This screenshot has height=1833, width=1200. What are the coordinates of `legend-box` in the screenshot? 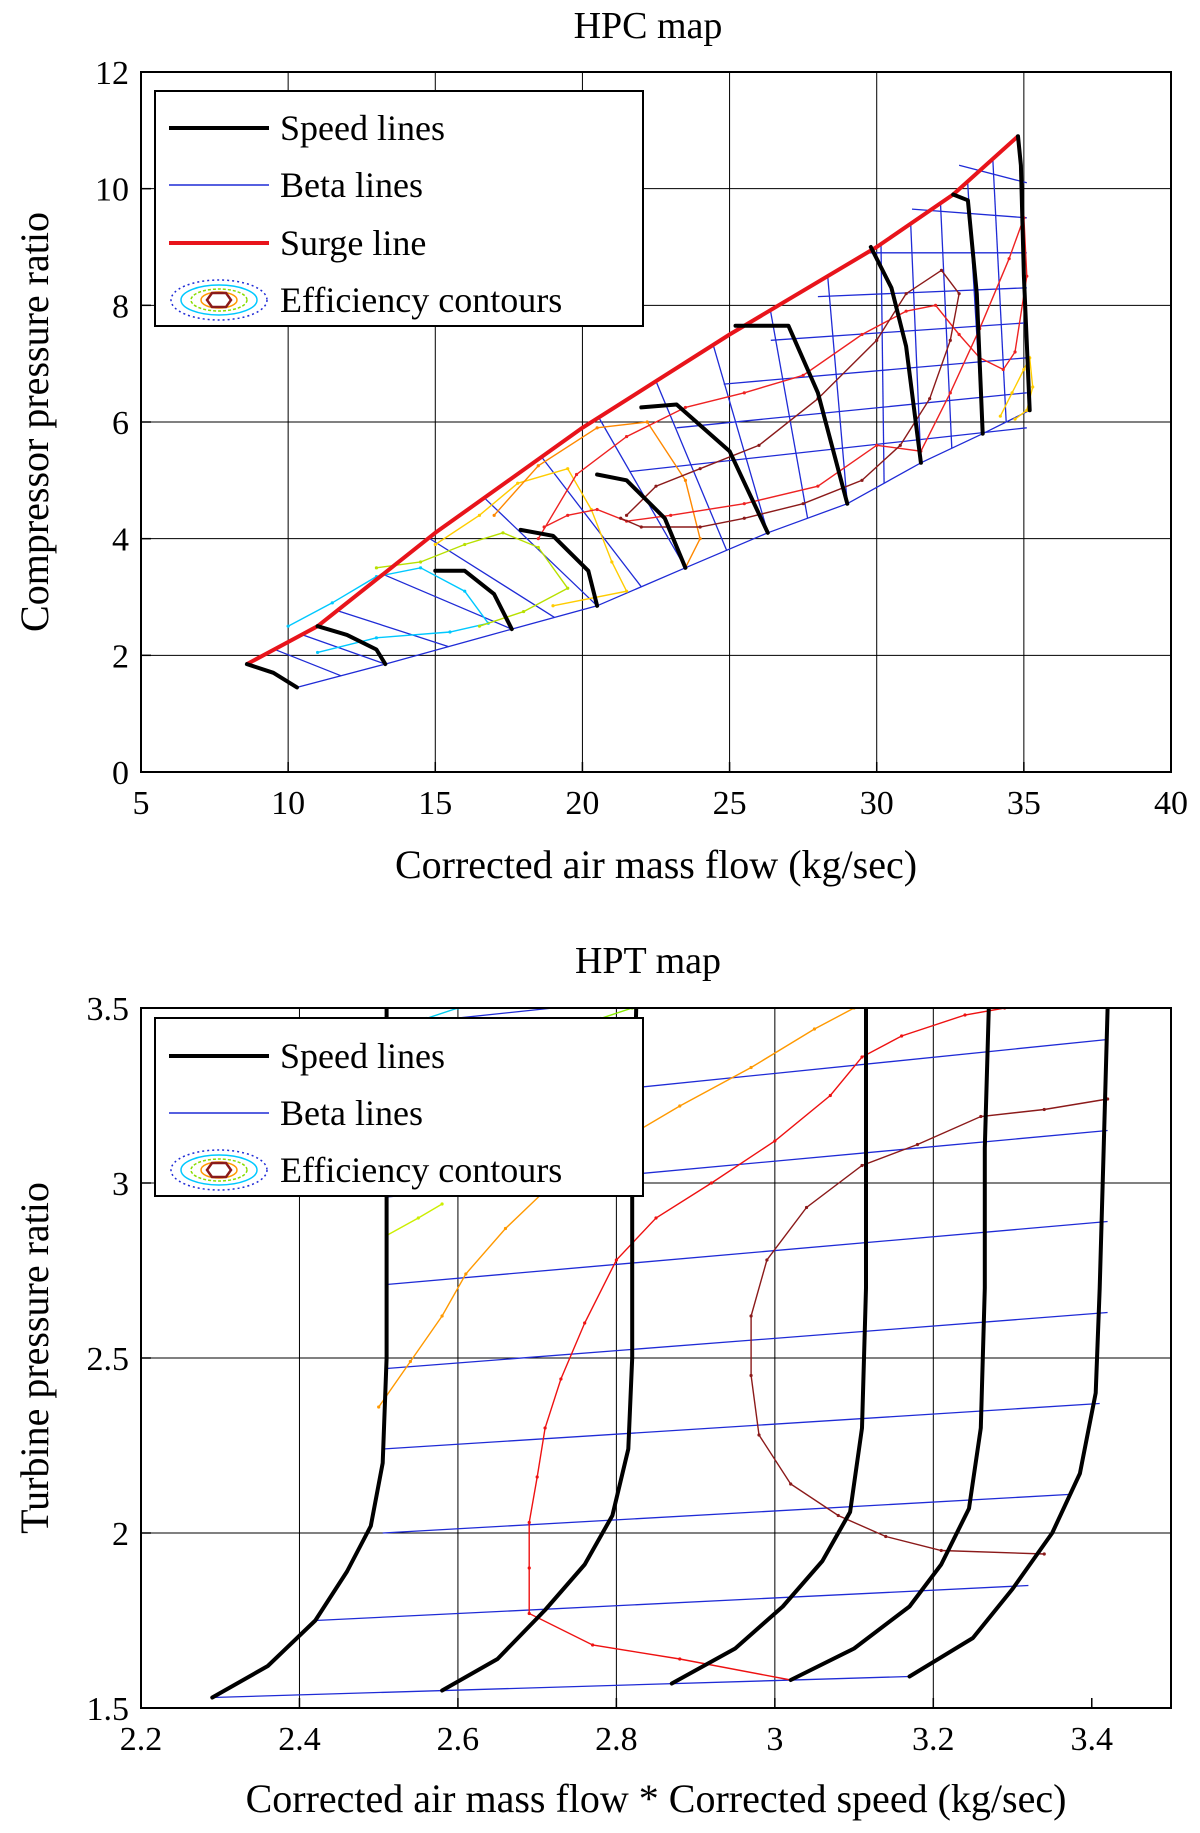 It's located at (399, 1107).